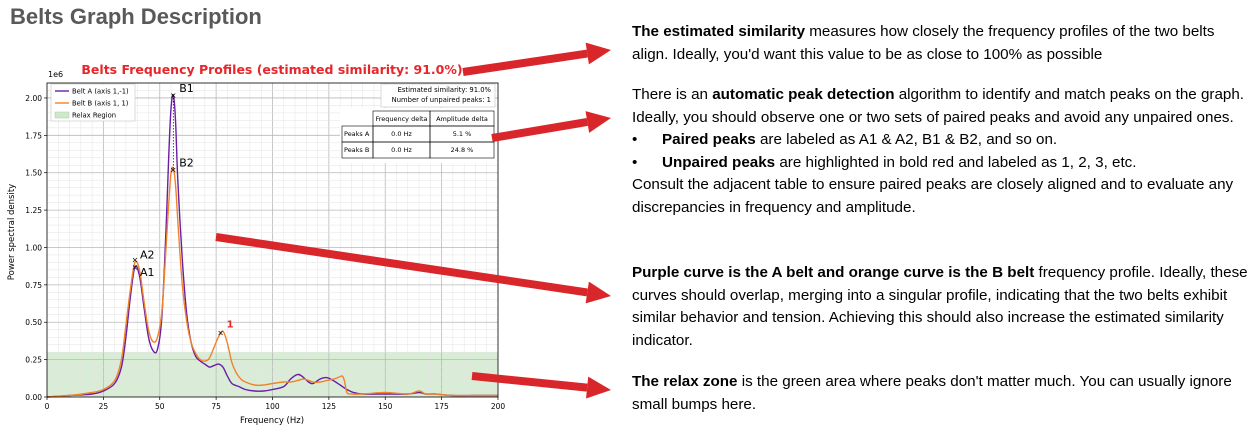  I want to click on peak-detection-pre: There is an, so click(672, 94).